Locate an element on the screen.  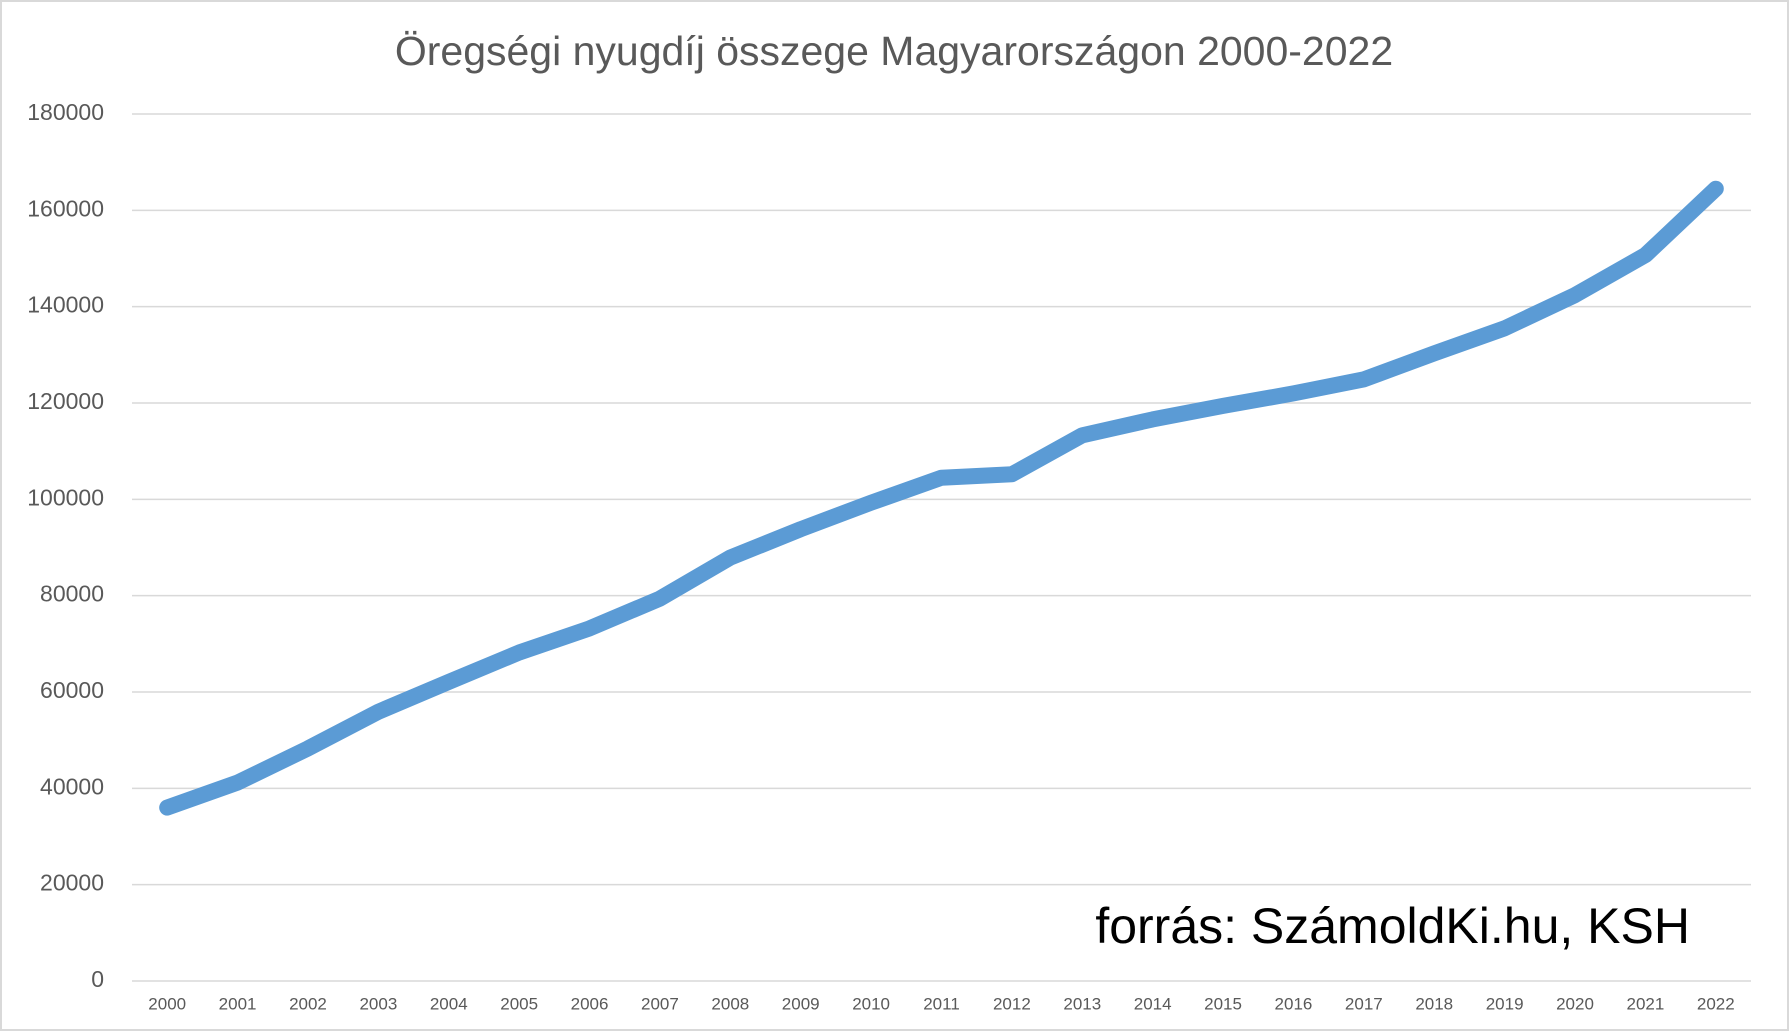
x-tick-label: 2017 is located at coordinates (1364, 1003).